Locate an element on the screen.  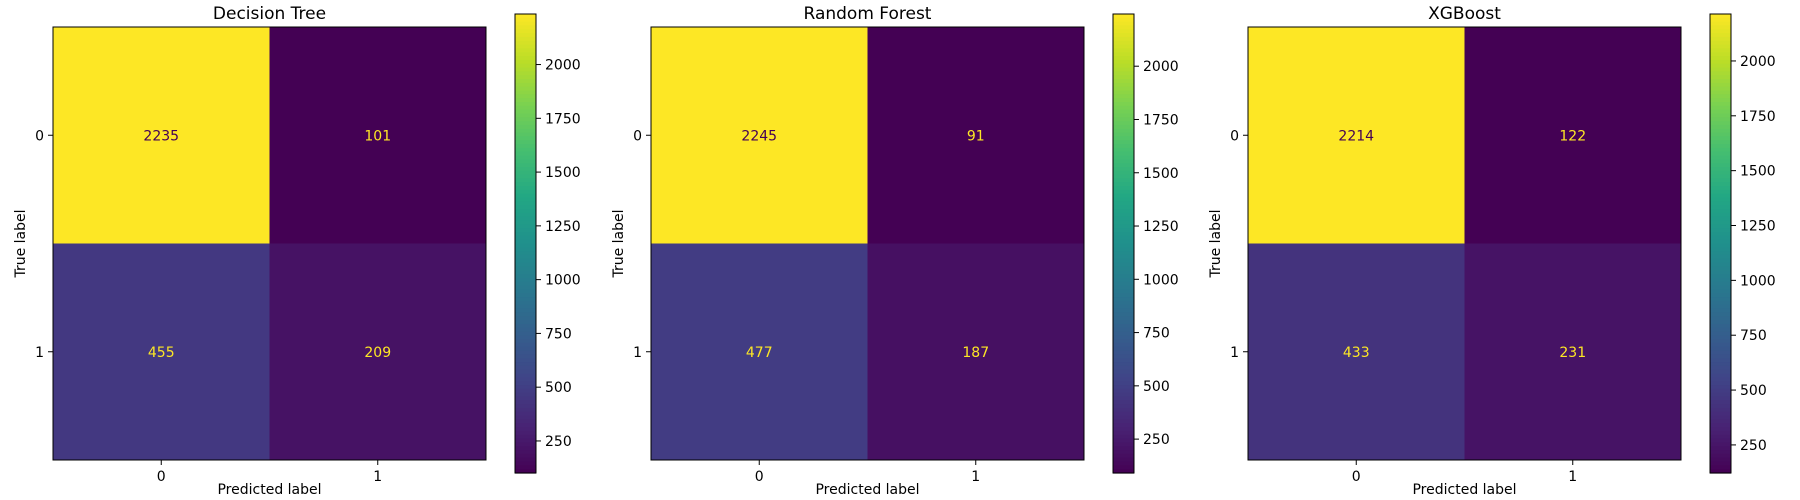
cell-value-label: 91 is located at coordinates (976, 136).